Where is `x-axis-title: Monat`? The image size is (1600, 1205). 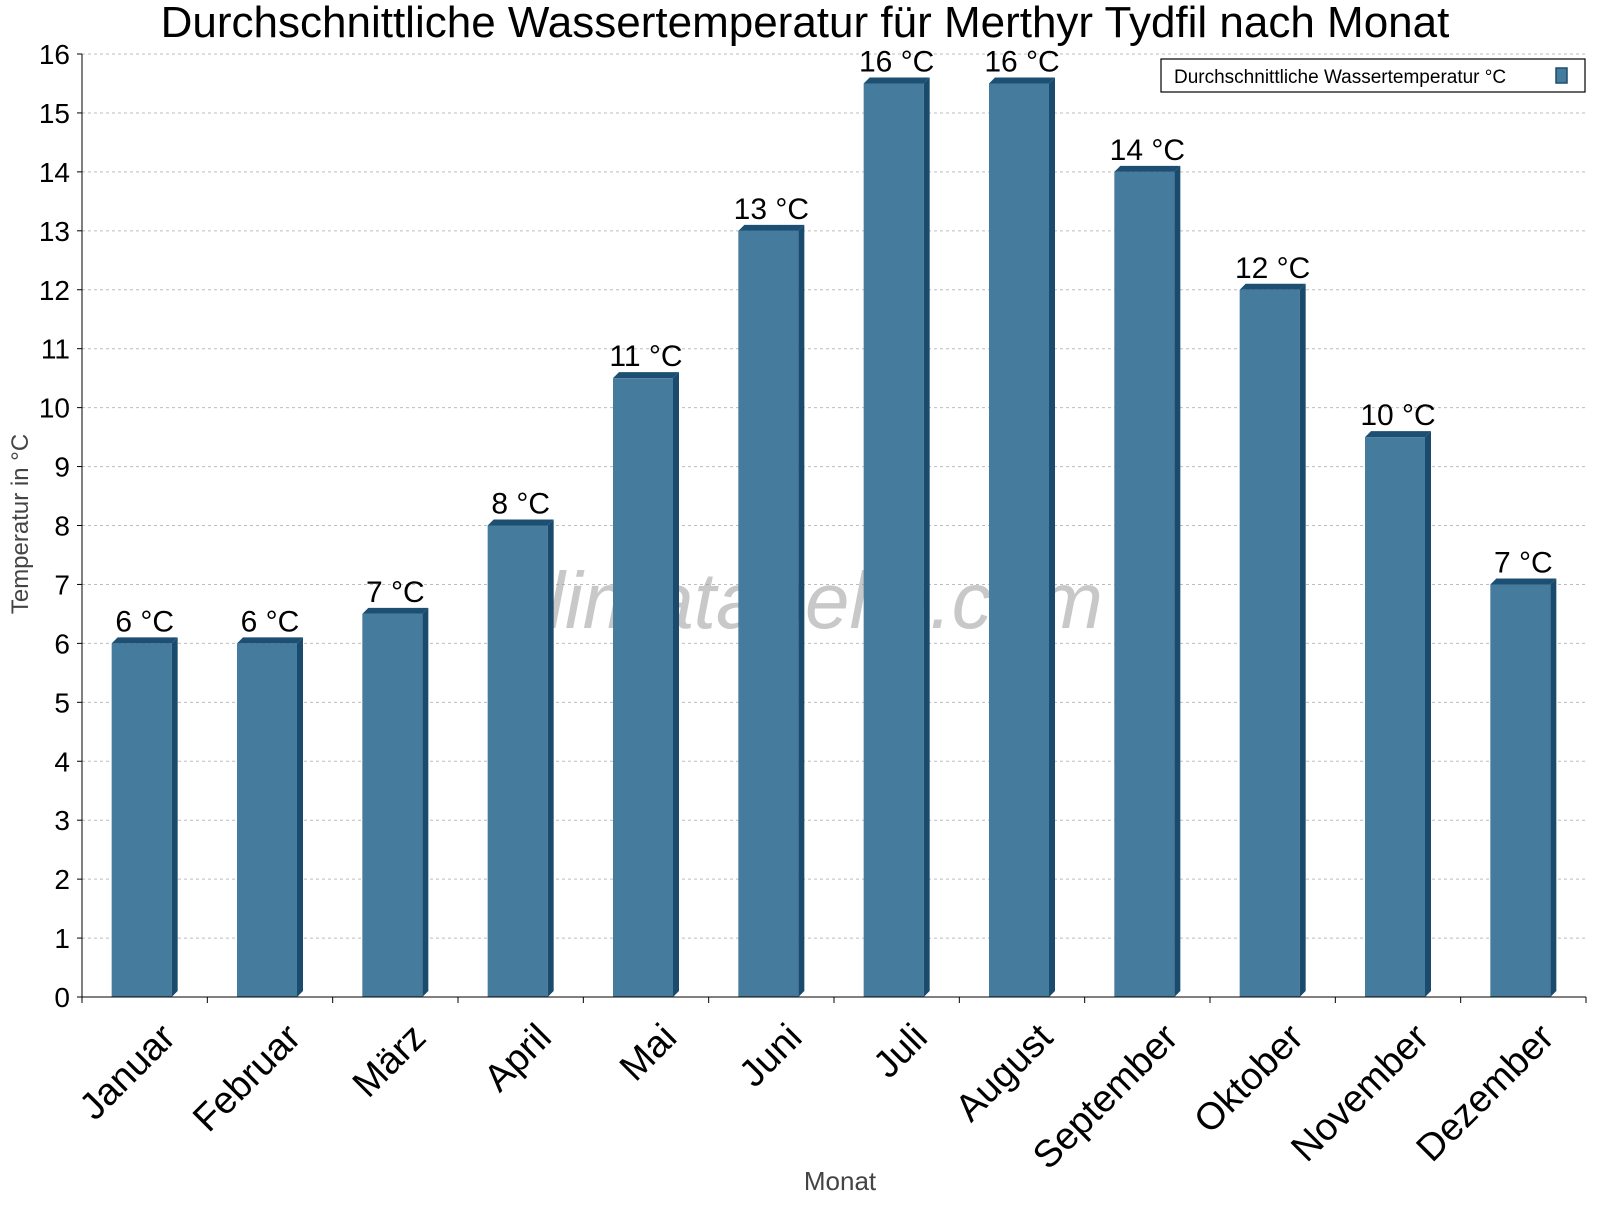 x-axis-title: Monat is located at coordinates (840, 1181).